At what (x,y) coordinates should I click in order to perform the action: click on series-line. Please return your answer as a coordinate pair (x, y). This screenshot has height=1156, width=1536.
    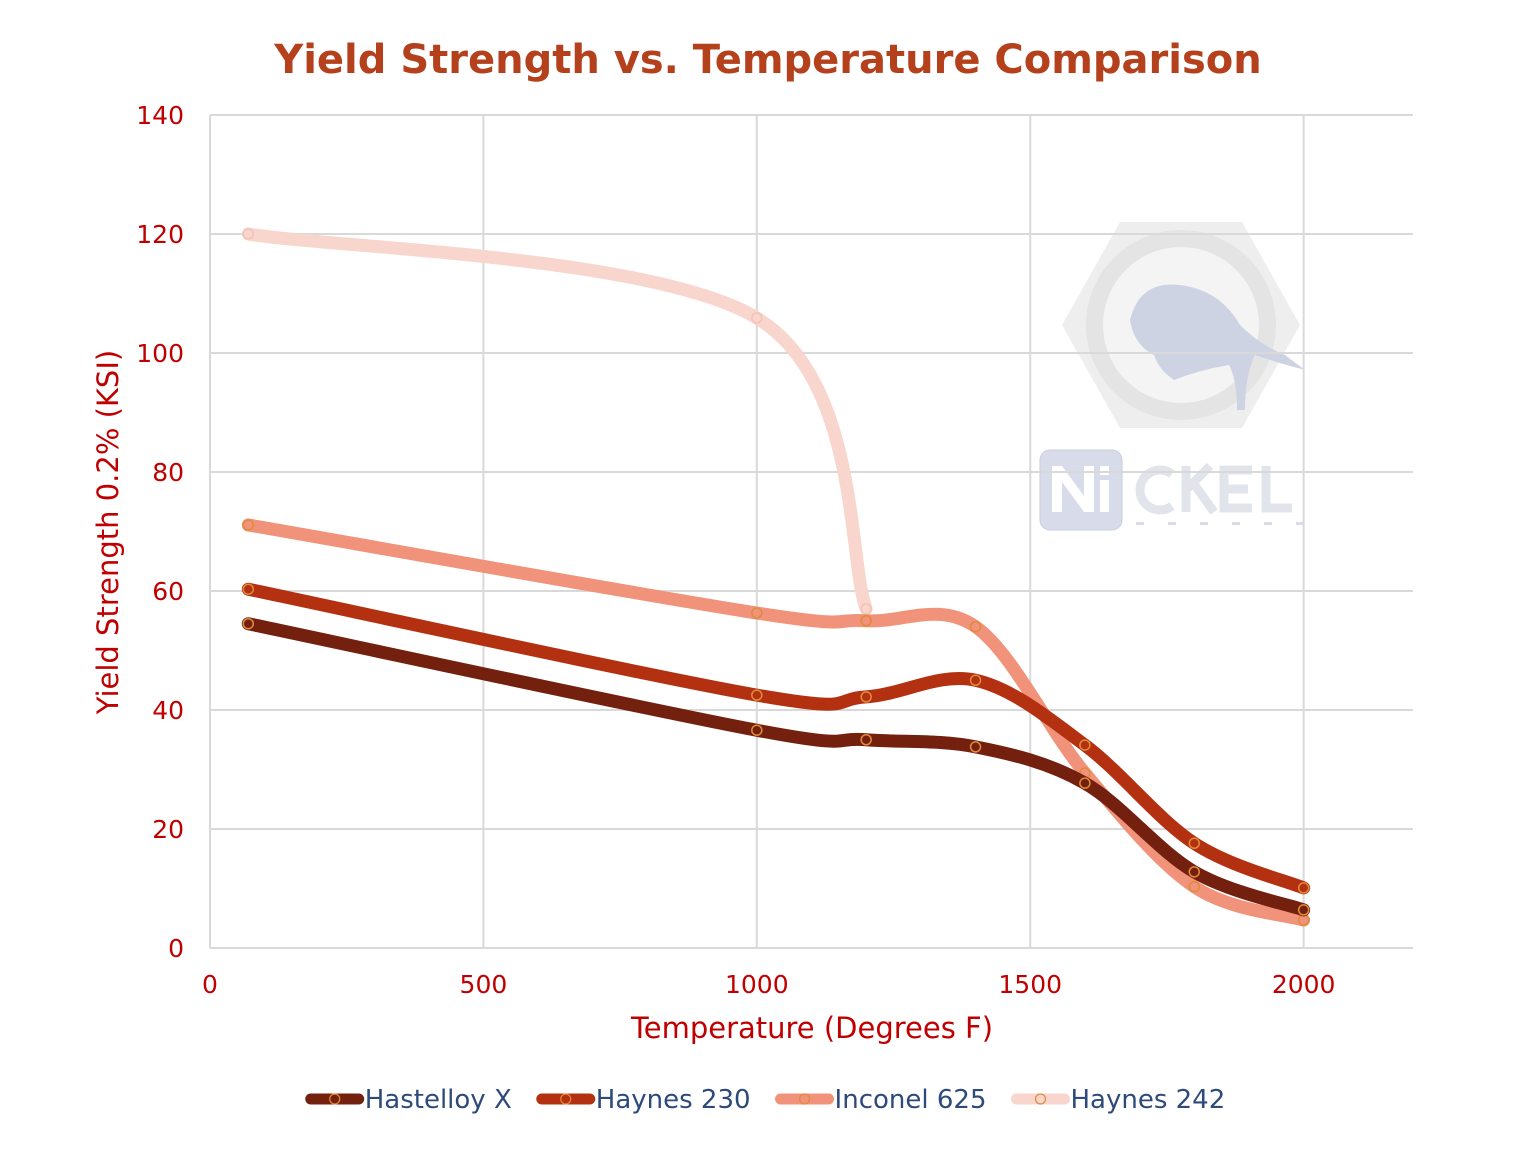
    Looking at the image, I should click on (557, 421).